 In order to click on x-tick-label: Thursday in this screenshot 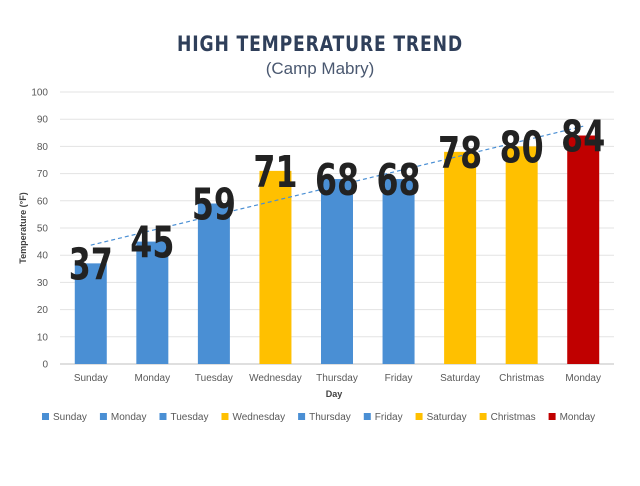, I will do `click(337, 378)`.